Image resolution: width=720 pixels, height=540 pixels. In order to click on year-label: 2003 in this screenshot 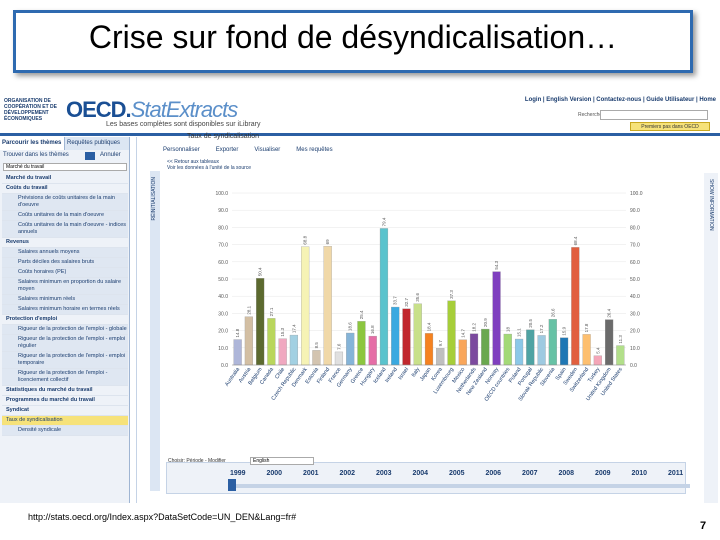, I will do `click(384, 473)`.